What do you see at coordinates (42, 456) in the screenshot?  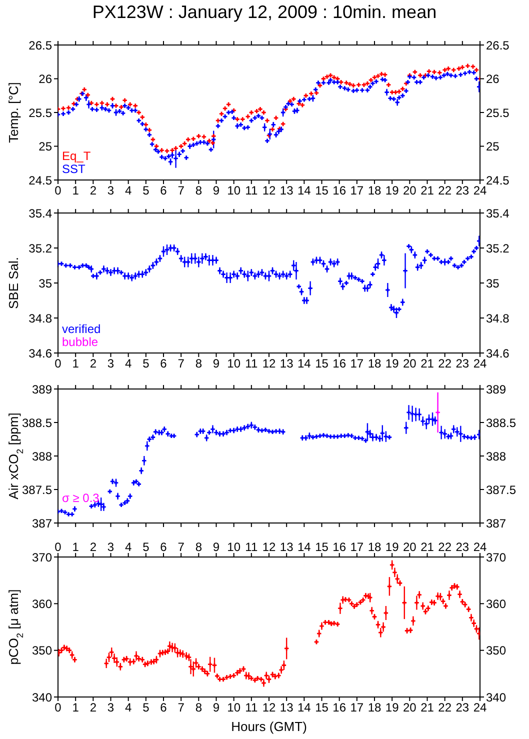 I see `y-tick-label: 388` at bounding box center [42, 456].